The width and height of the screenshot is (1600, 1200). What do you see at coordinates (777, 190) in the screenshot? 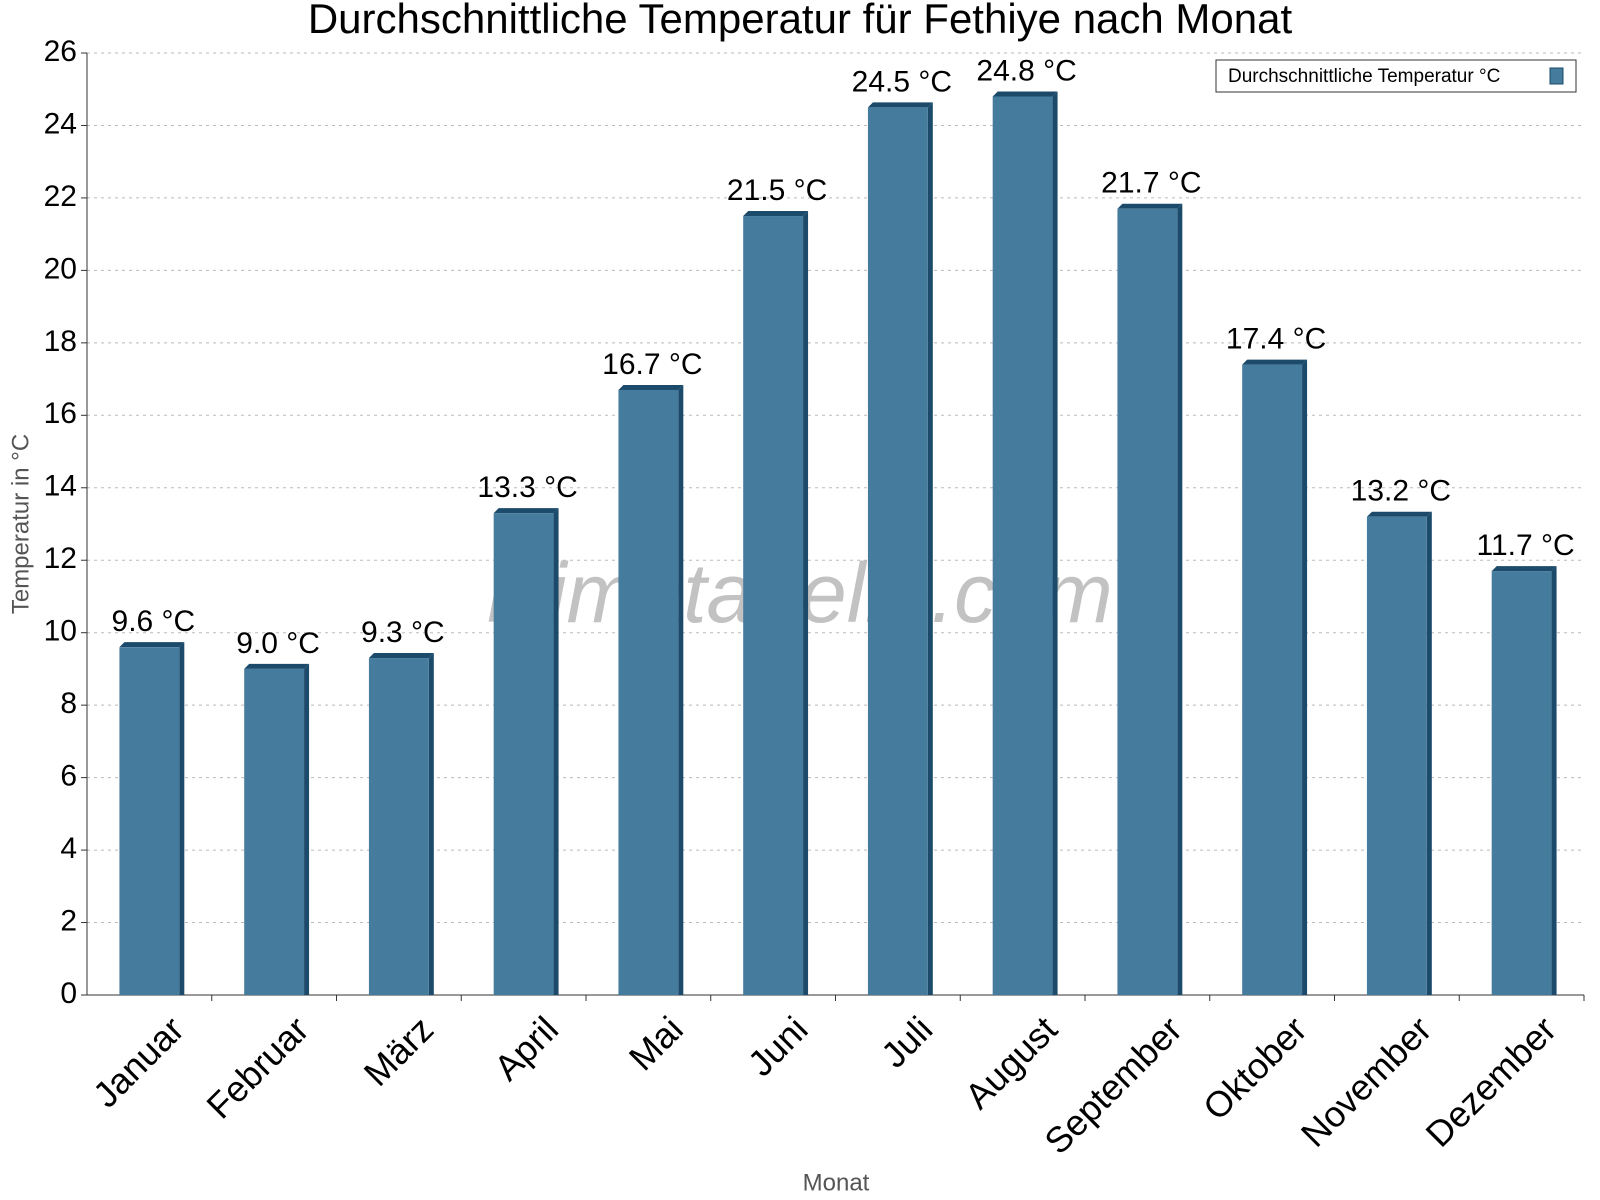
I see `value-label: 21.5 °C` at bounding box center [777, 190].